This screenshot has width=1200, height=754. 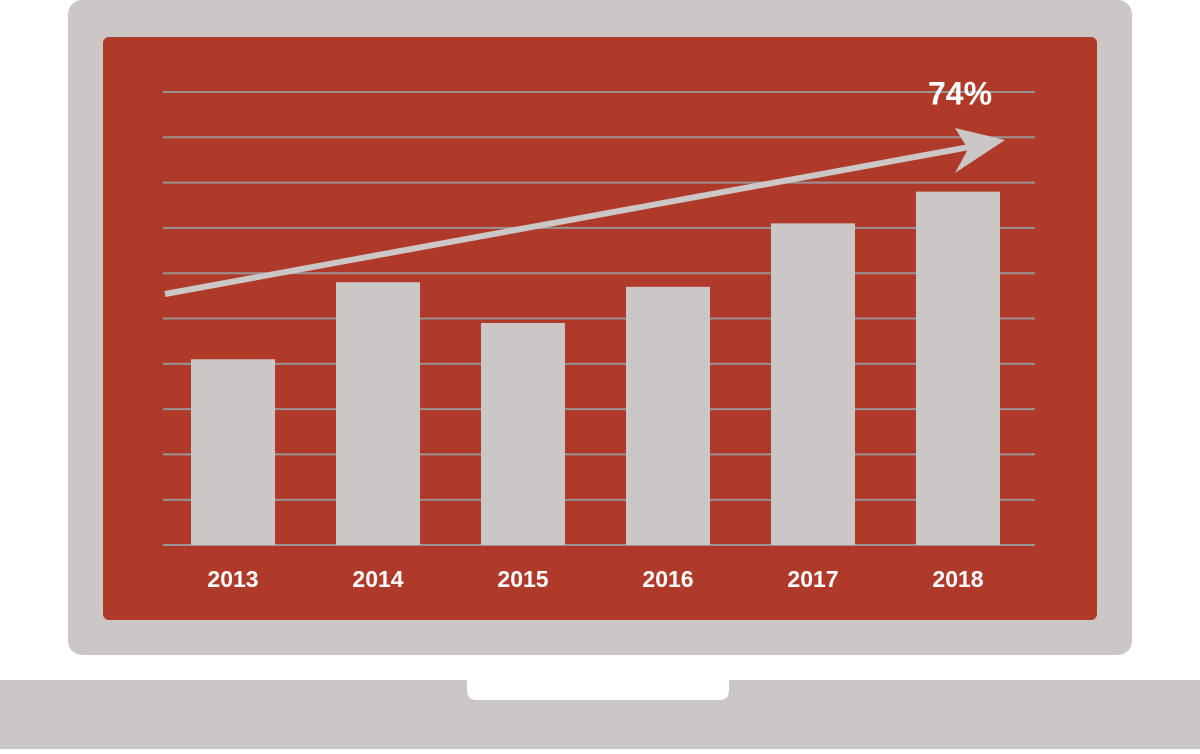 I want to click on trend-arrow-line, so click(x=570, y=220).